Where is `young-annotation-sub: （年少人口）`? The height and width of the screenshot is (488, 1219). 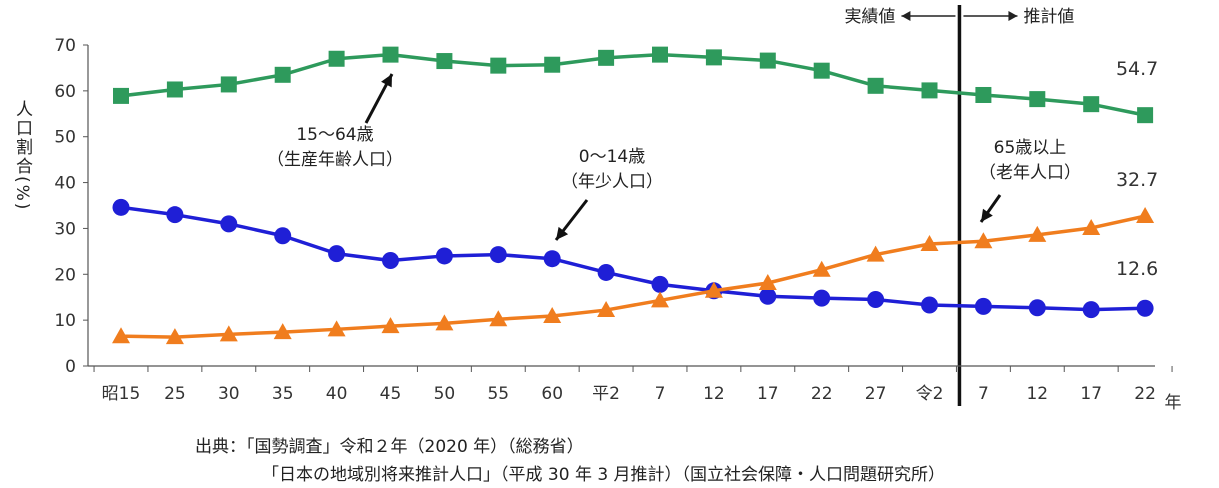
young-annotation-sub: （年少人口） is located at coordinates (612, 182).